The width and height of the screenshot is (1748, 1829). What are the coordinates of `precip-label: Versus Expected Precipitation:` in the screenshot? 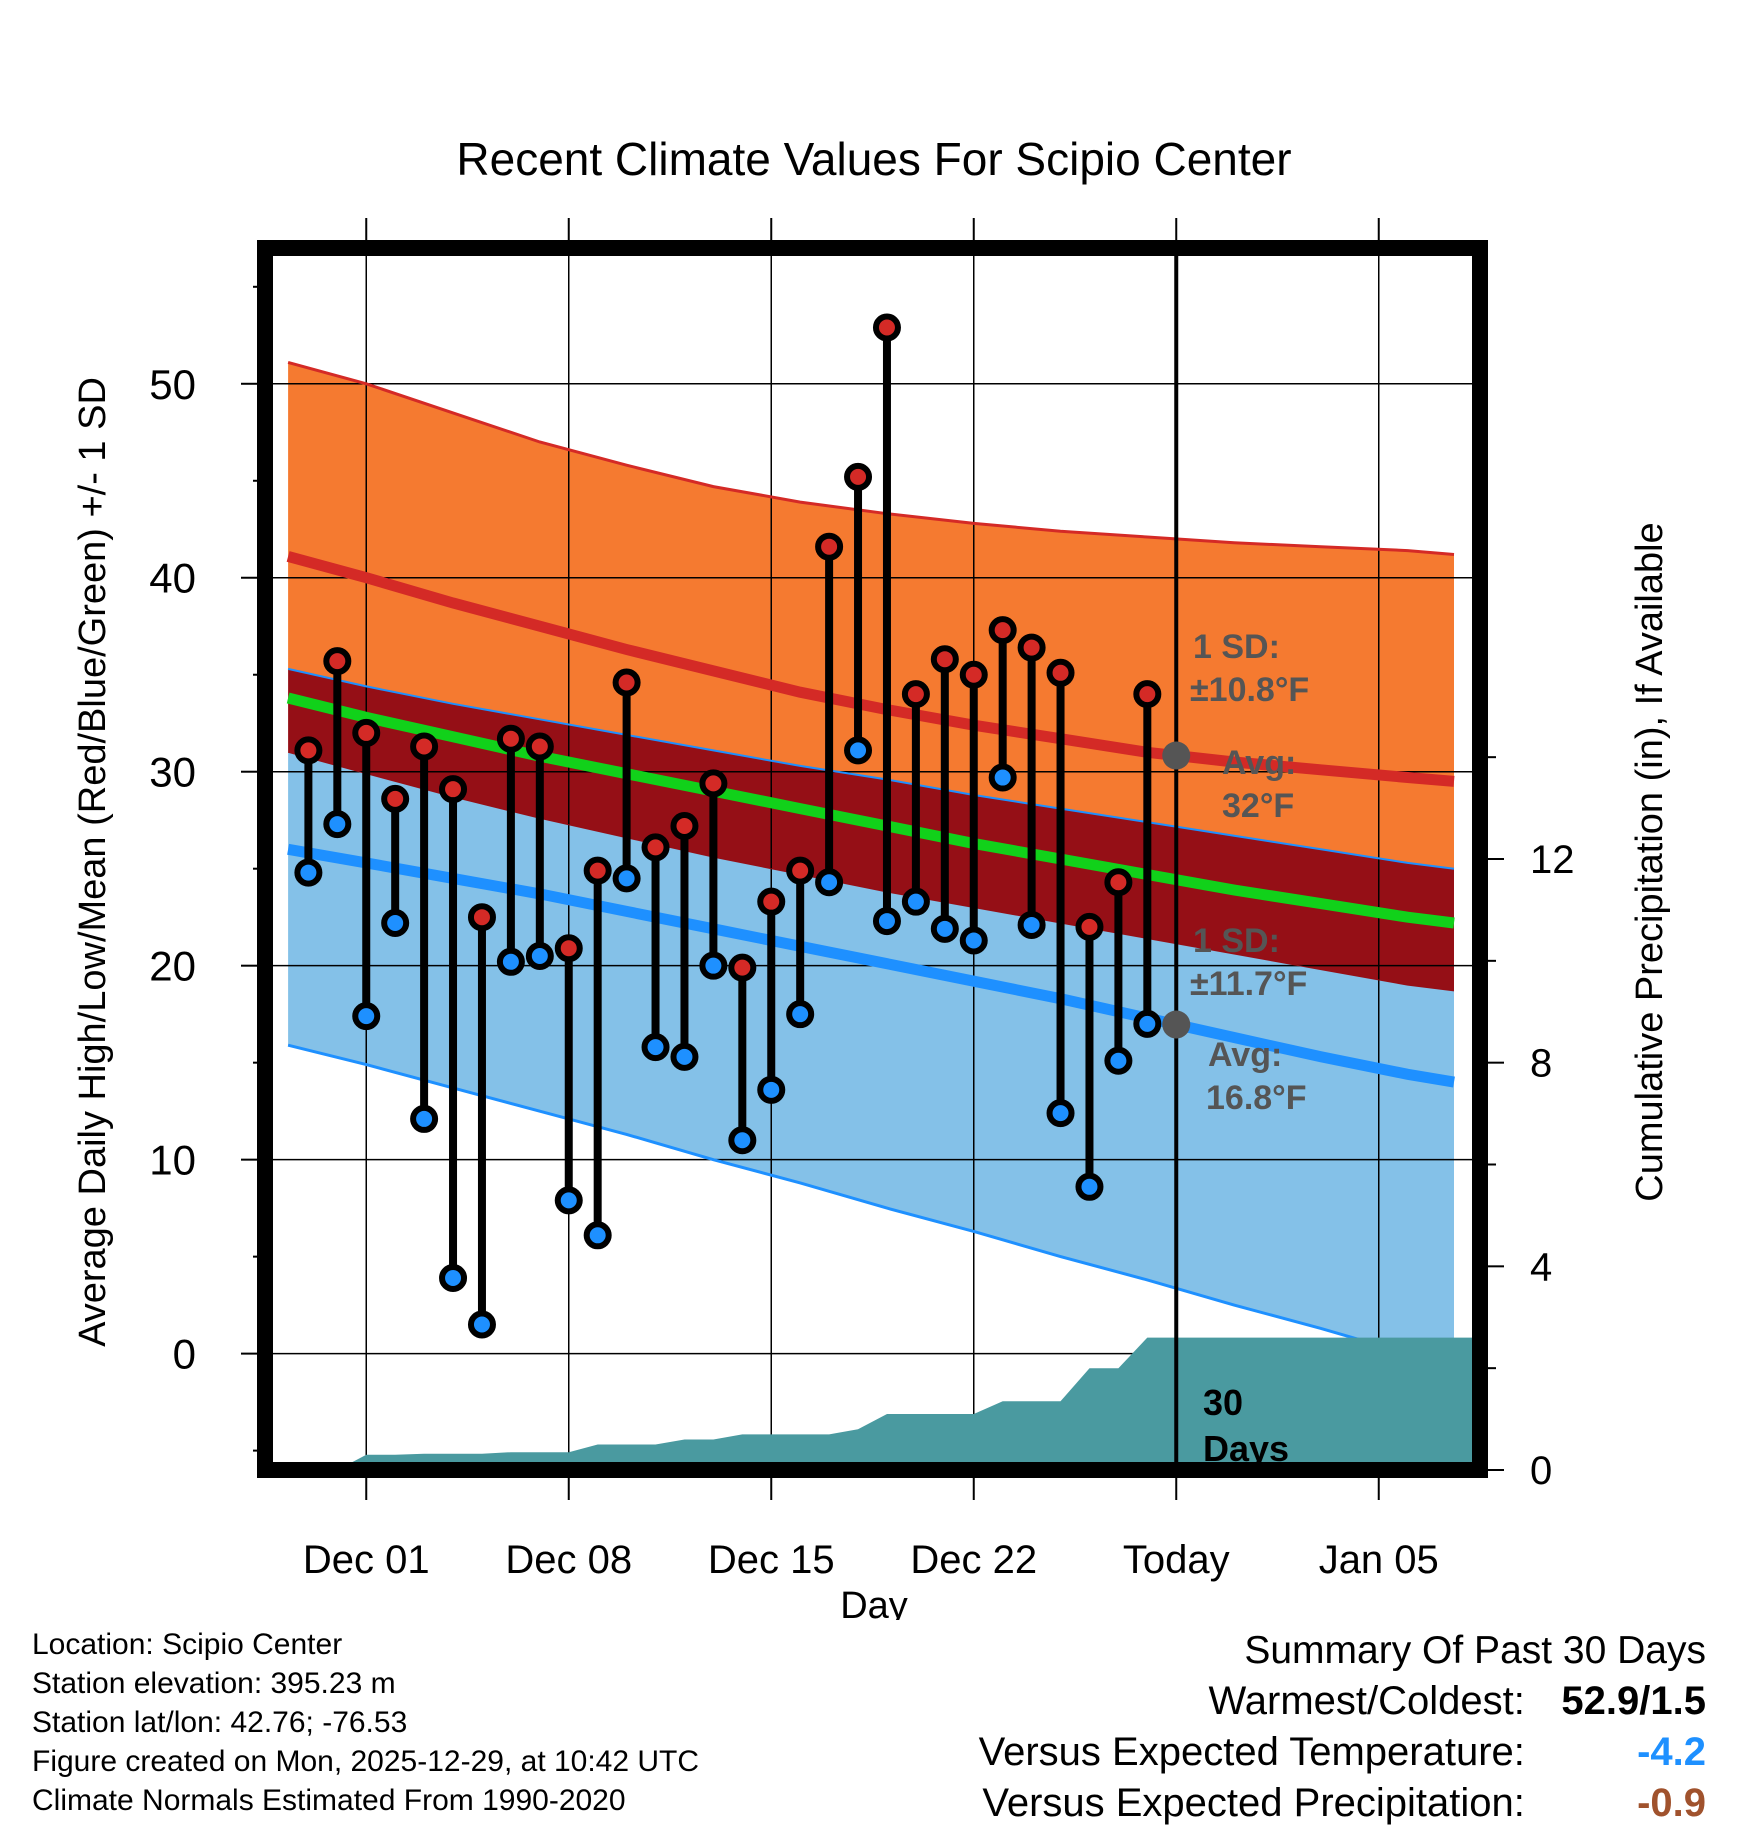 It's located at (1253, 1803).